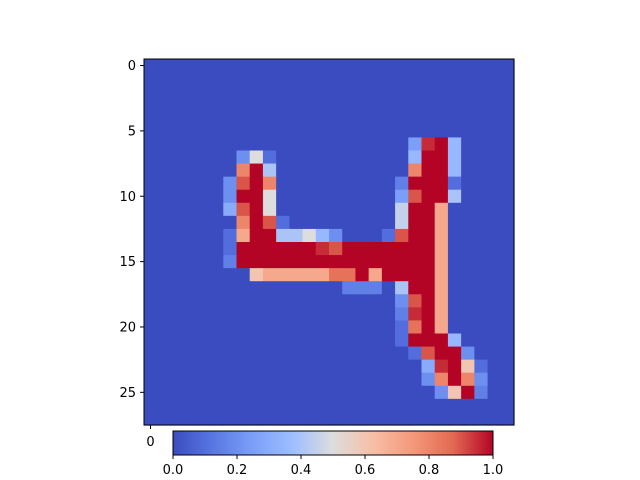  What do you see at coordinates (127, 393) in the screenshot?
I see `y-tick-label: 25` at bounding box center [127, 393].